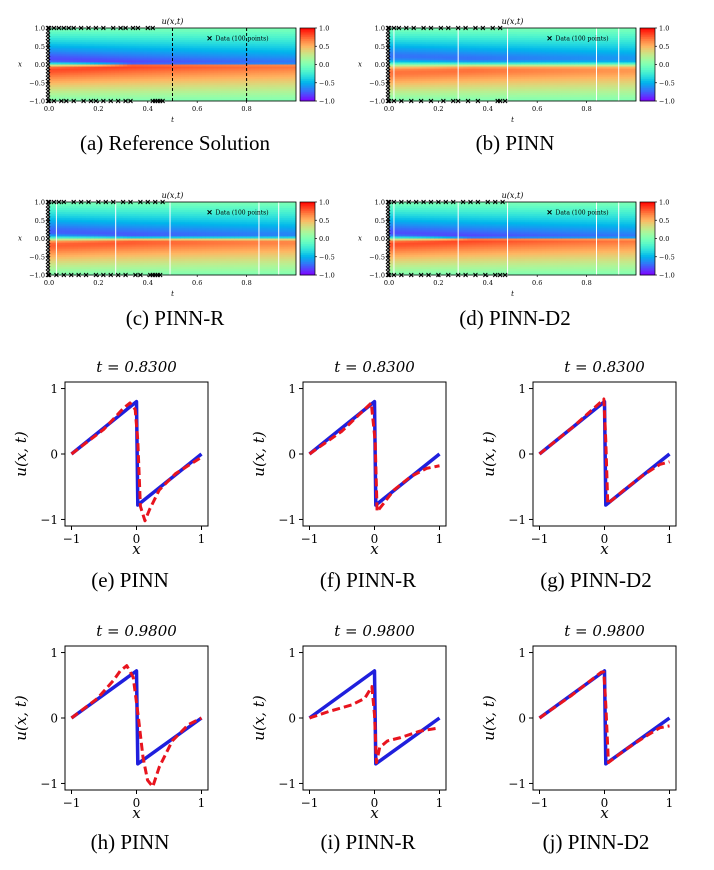  I want to click on colorbar-cell, so click(307, 58).